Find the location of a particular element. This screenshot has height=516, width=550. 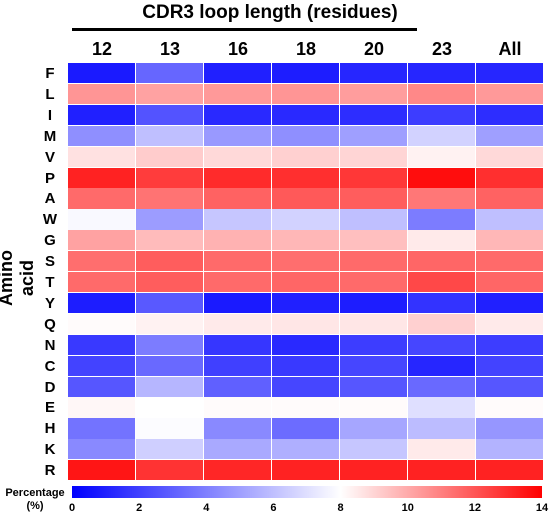

chart-title: CDR3 loop length (residues) is located at coordinates (270, 12).